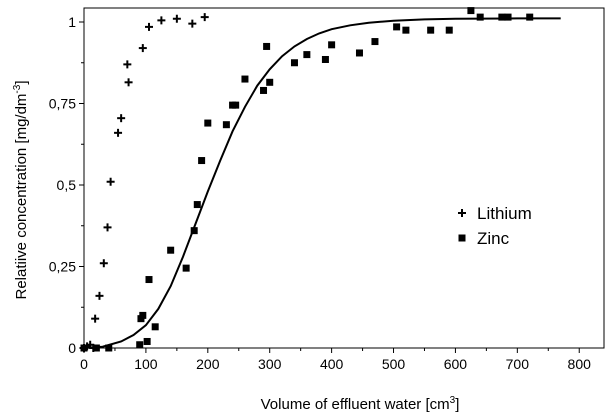  Describe the element at coordinates (270, 364) in the screenshot. I see `x-tick-label: 300` at that location.